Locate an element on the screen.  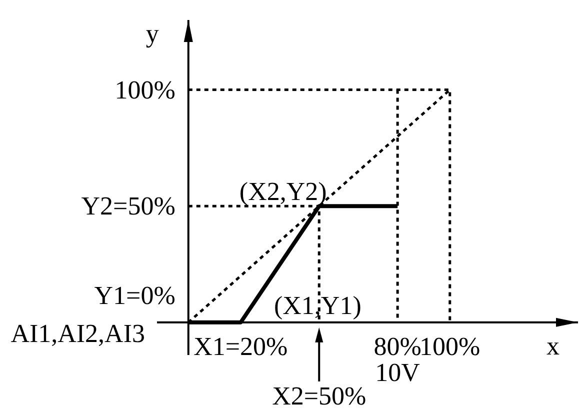
y-tick-label: 50% is located at coordinates (152, 206).